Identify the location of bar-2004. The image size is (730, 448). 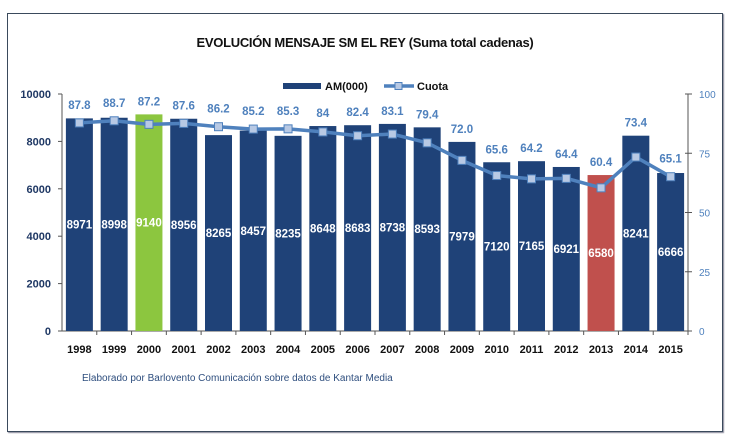
(288, 233).